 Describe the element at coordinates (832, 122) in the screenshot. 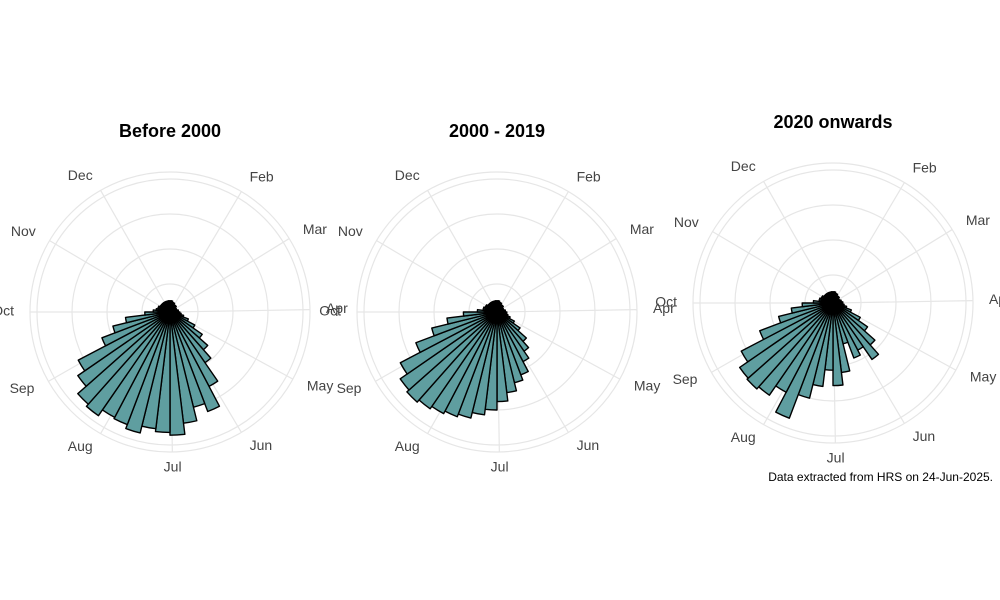

I see `chart-title: 2020 onwards` at that location.